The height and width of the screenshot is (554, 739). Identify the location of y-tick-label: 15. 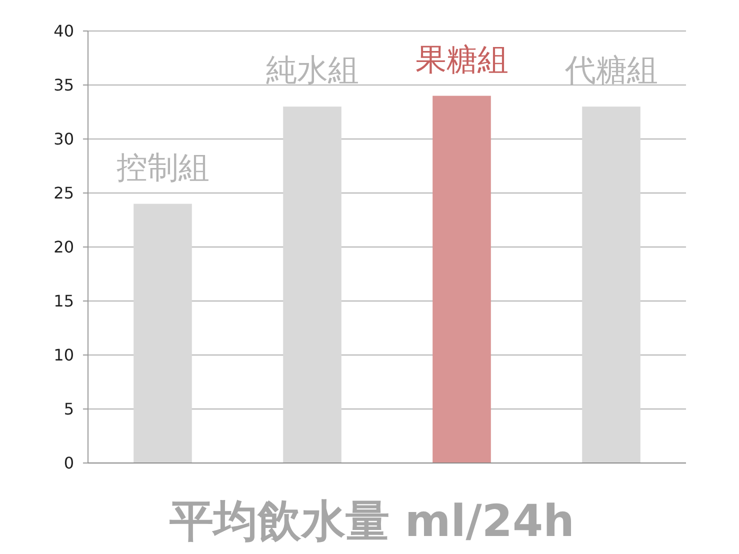
(64, 301).